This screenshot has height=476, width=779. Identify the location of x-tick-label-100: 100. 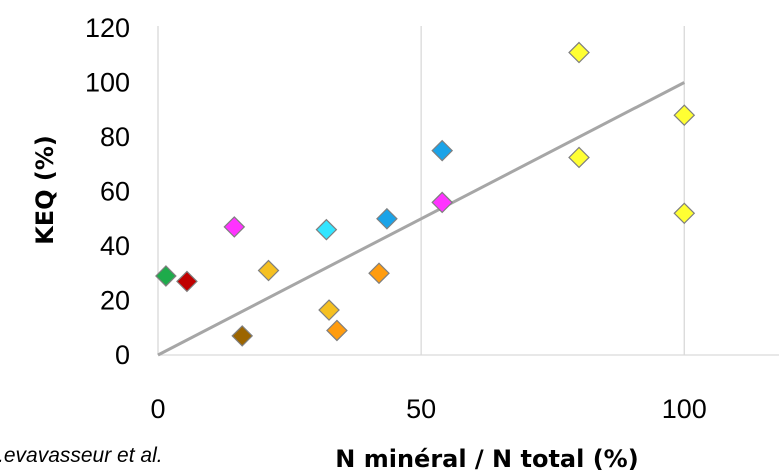
(684, 409).